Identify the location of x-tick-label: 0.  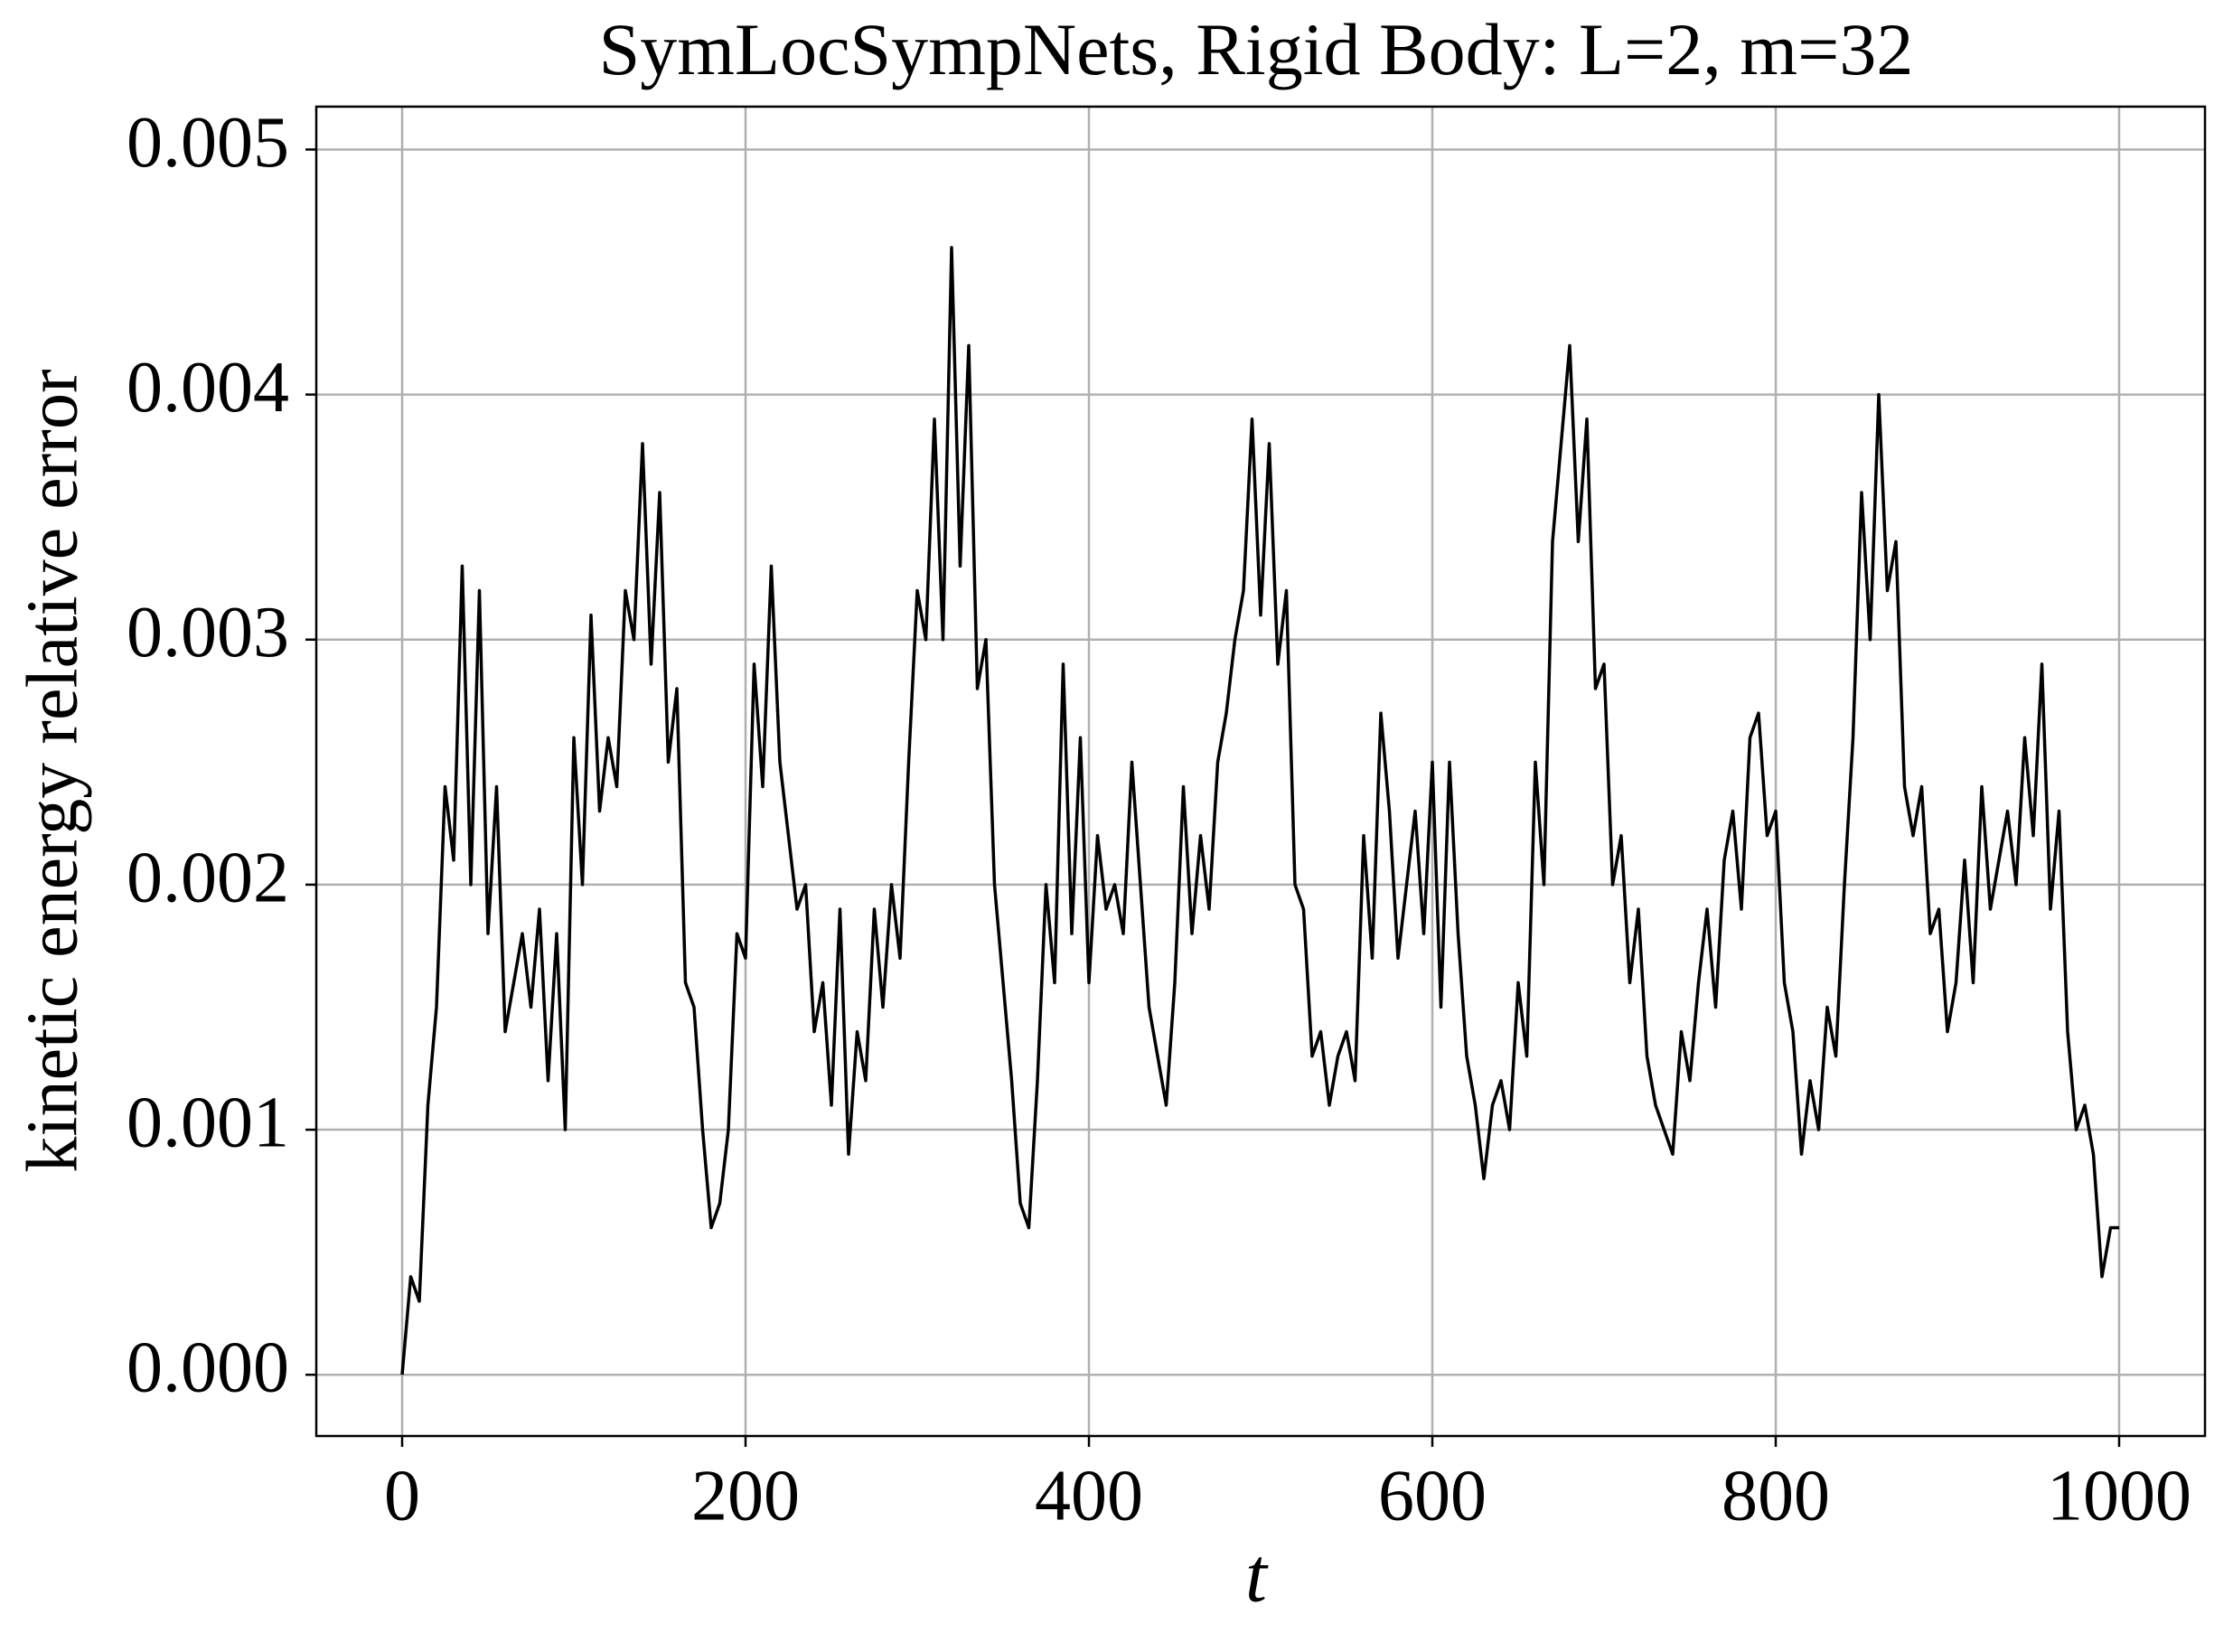
(402, 1496).